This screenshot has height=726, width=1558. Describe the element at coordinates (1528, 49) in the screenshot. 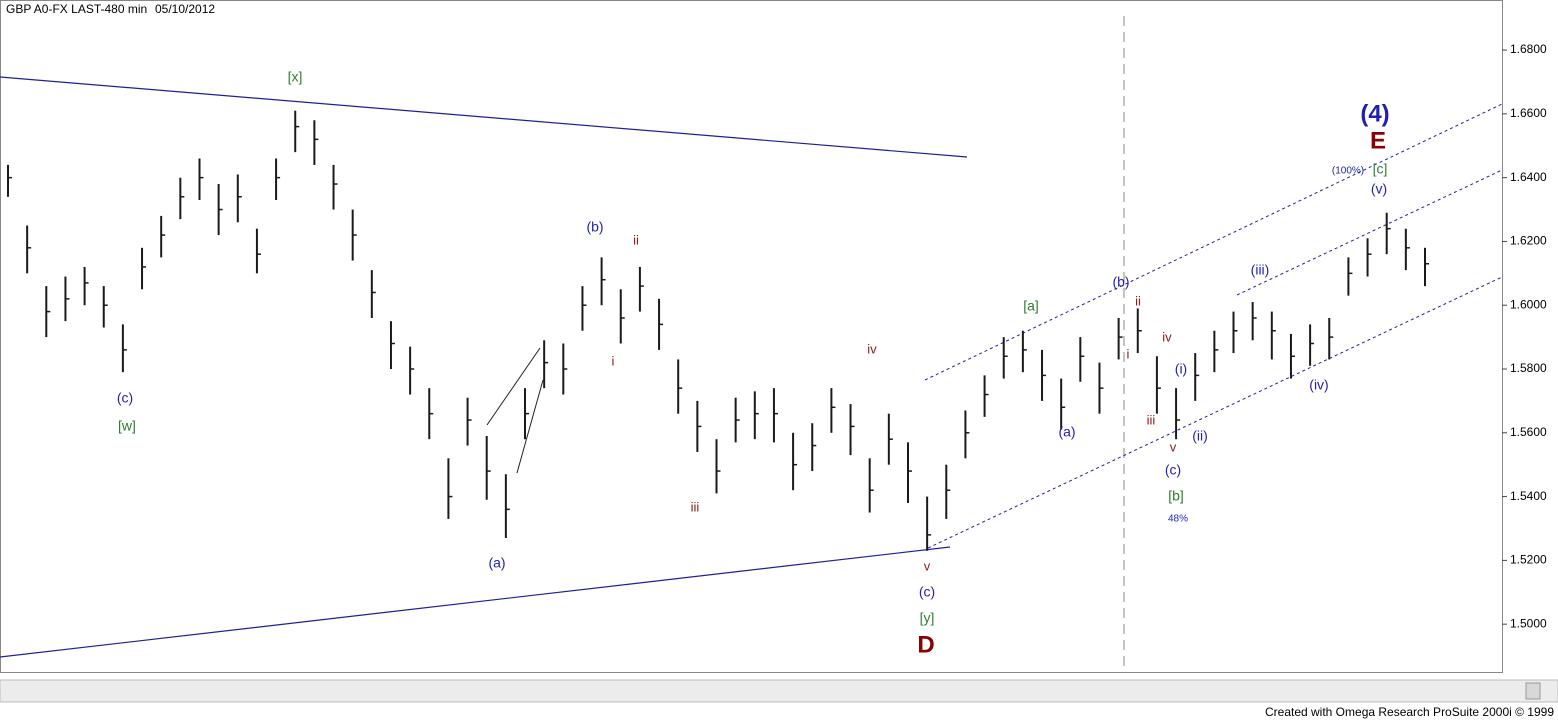

I see `y-tick-label: 1.6800` at that location.